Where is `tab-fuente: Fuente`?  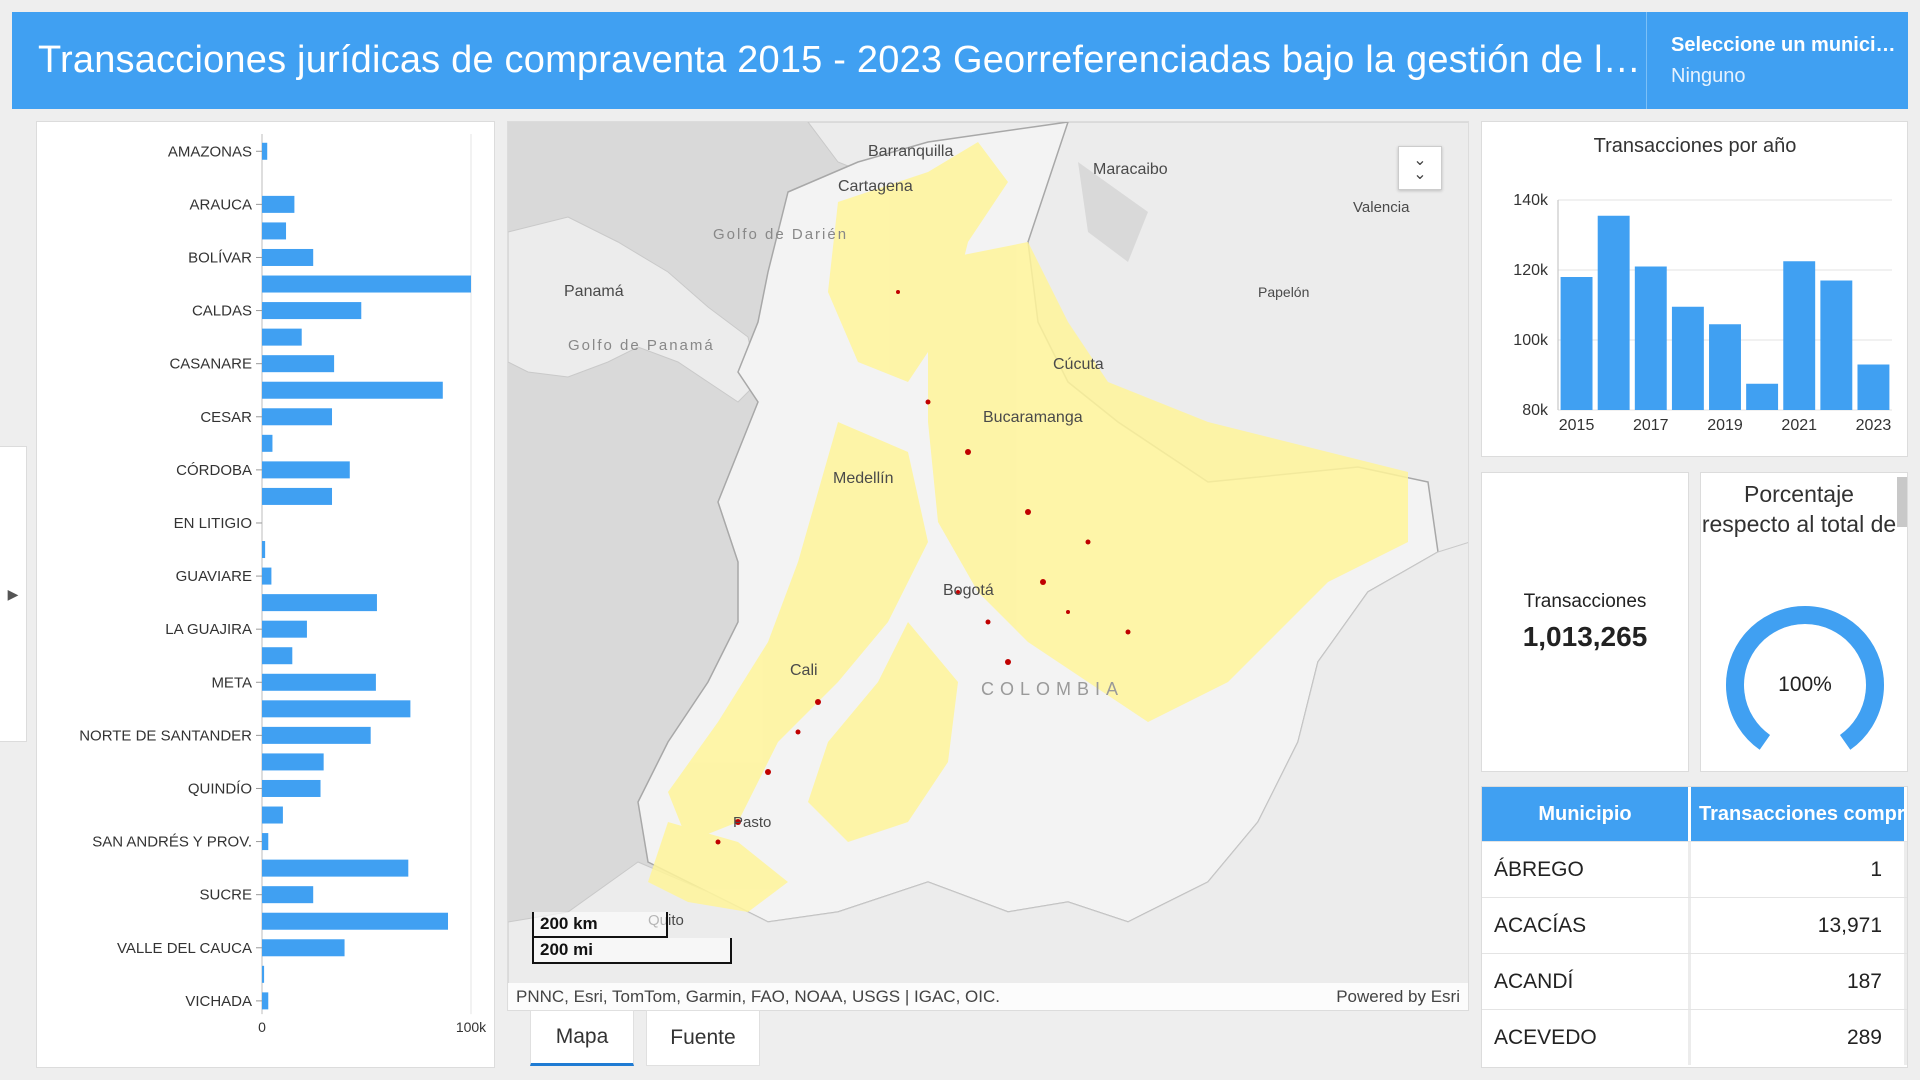
tab-fuente: Fuente is located at coordinates (703, 1038).